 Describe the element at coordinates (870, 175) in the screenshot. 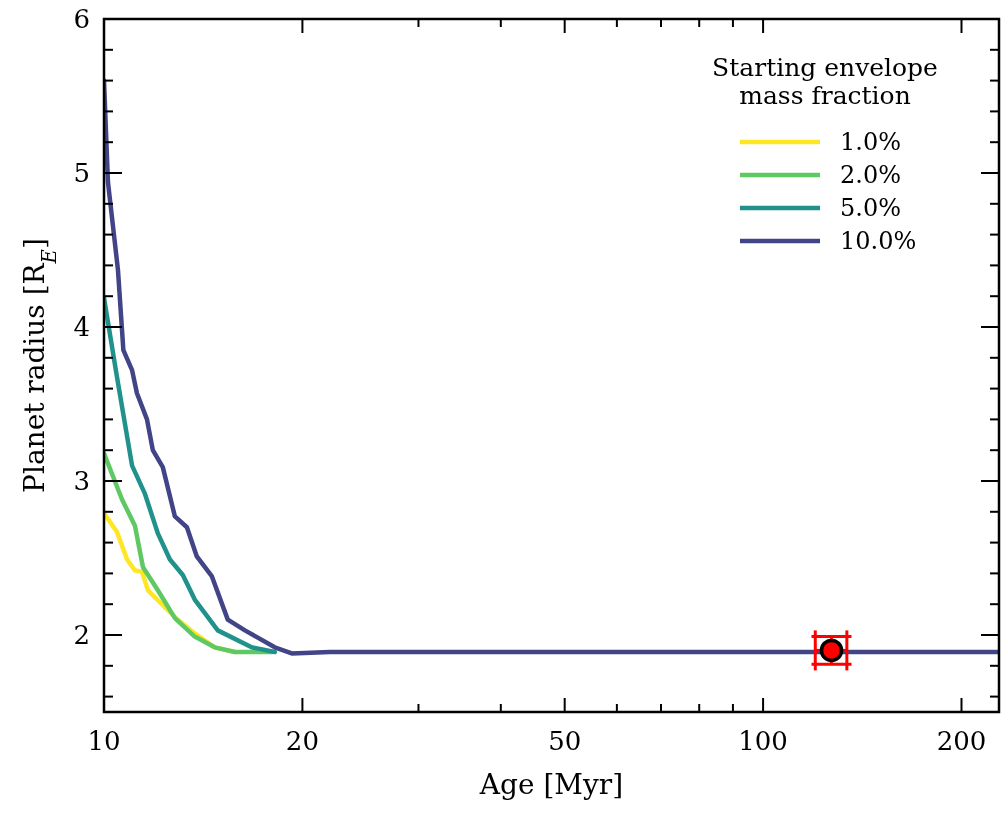

I see `legend-label: 2.0%` at that location.